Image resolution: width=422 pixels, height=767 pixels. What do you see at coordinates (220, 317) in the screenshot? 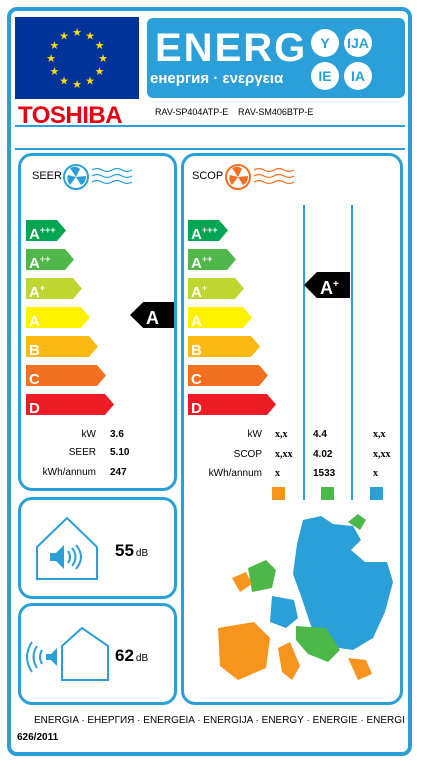
I see `scop-class-bar: A` at bounding box center [220, 317].